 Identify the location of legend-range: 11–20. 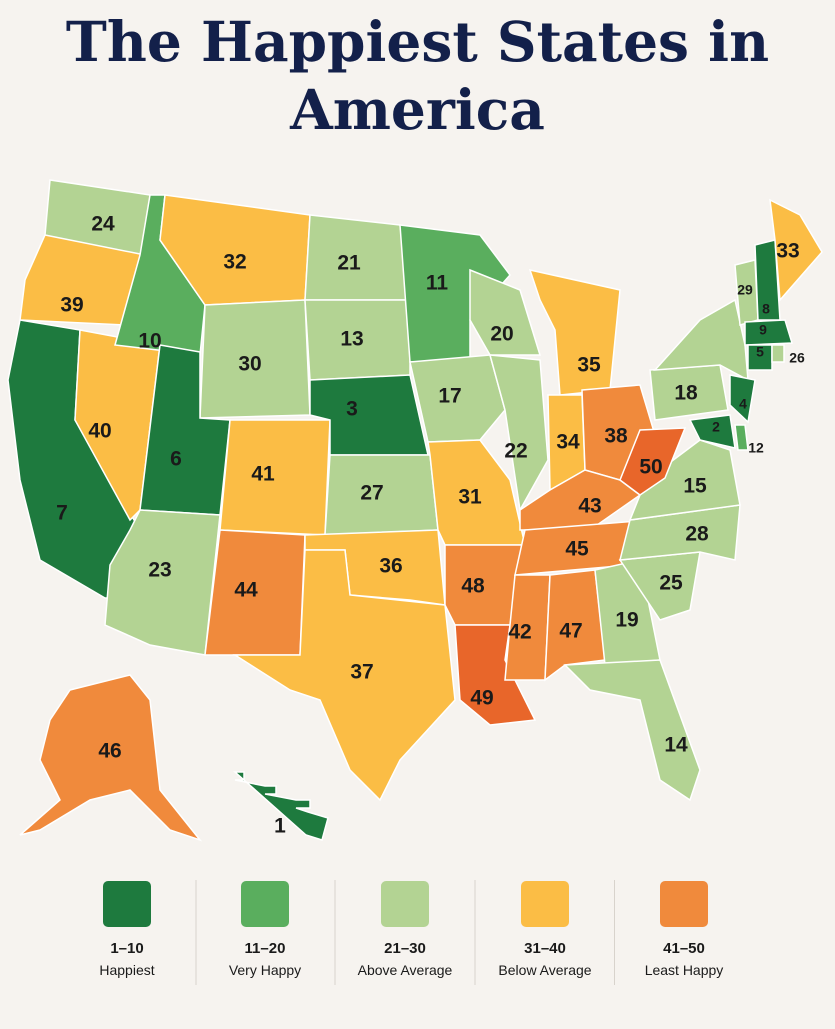
(265, 948).